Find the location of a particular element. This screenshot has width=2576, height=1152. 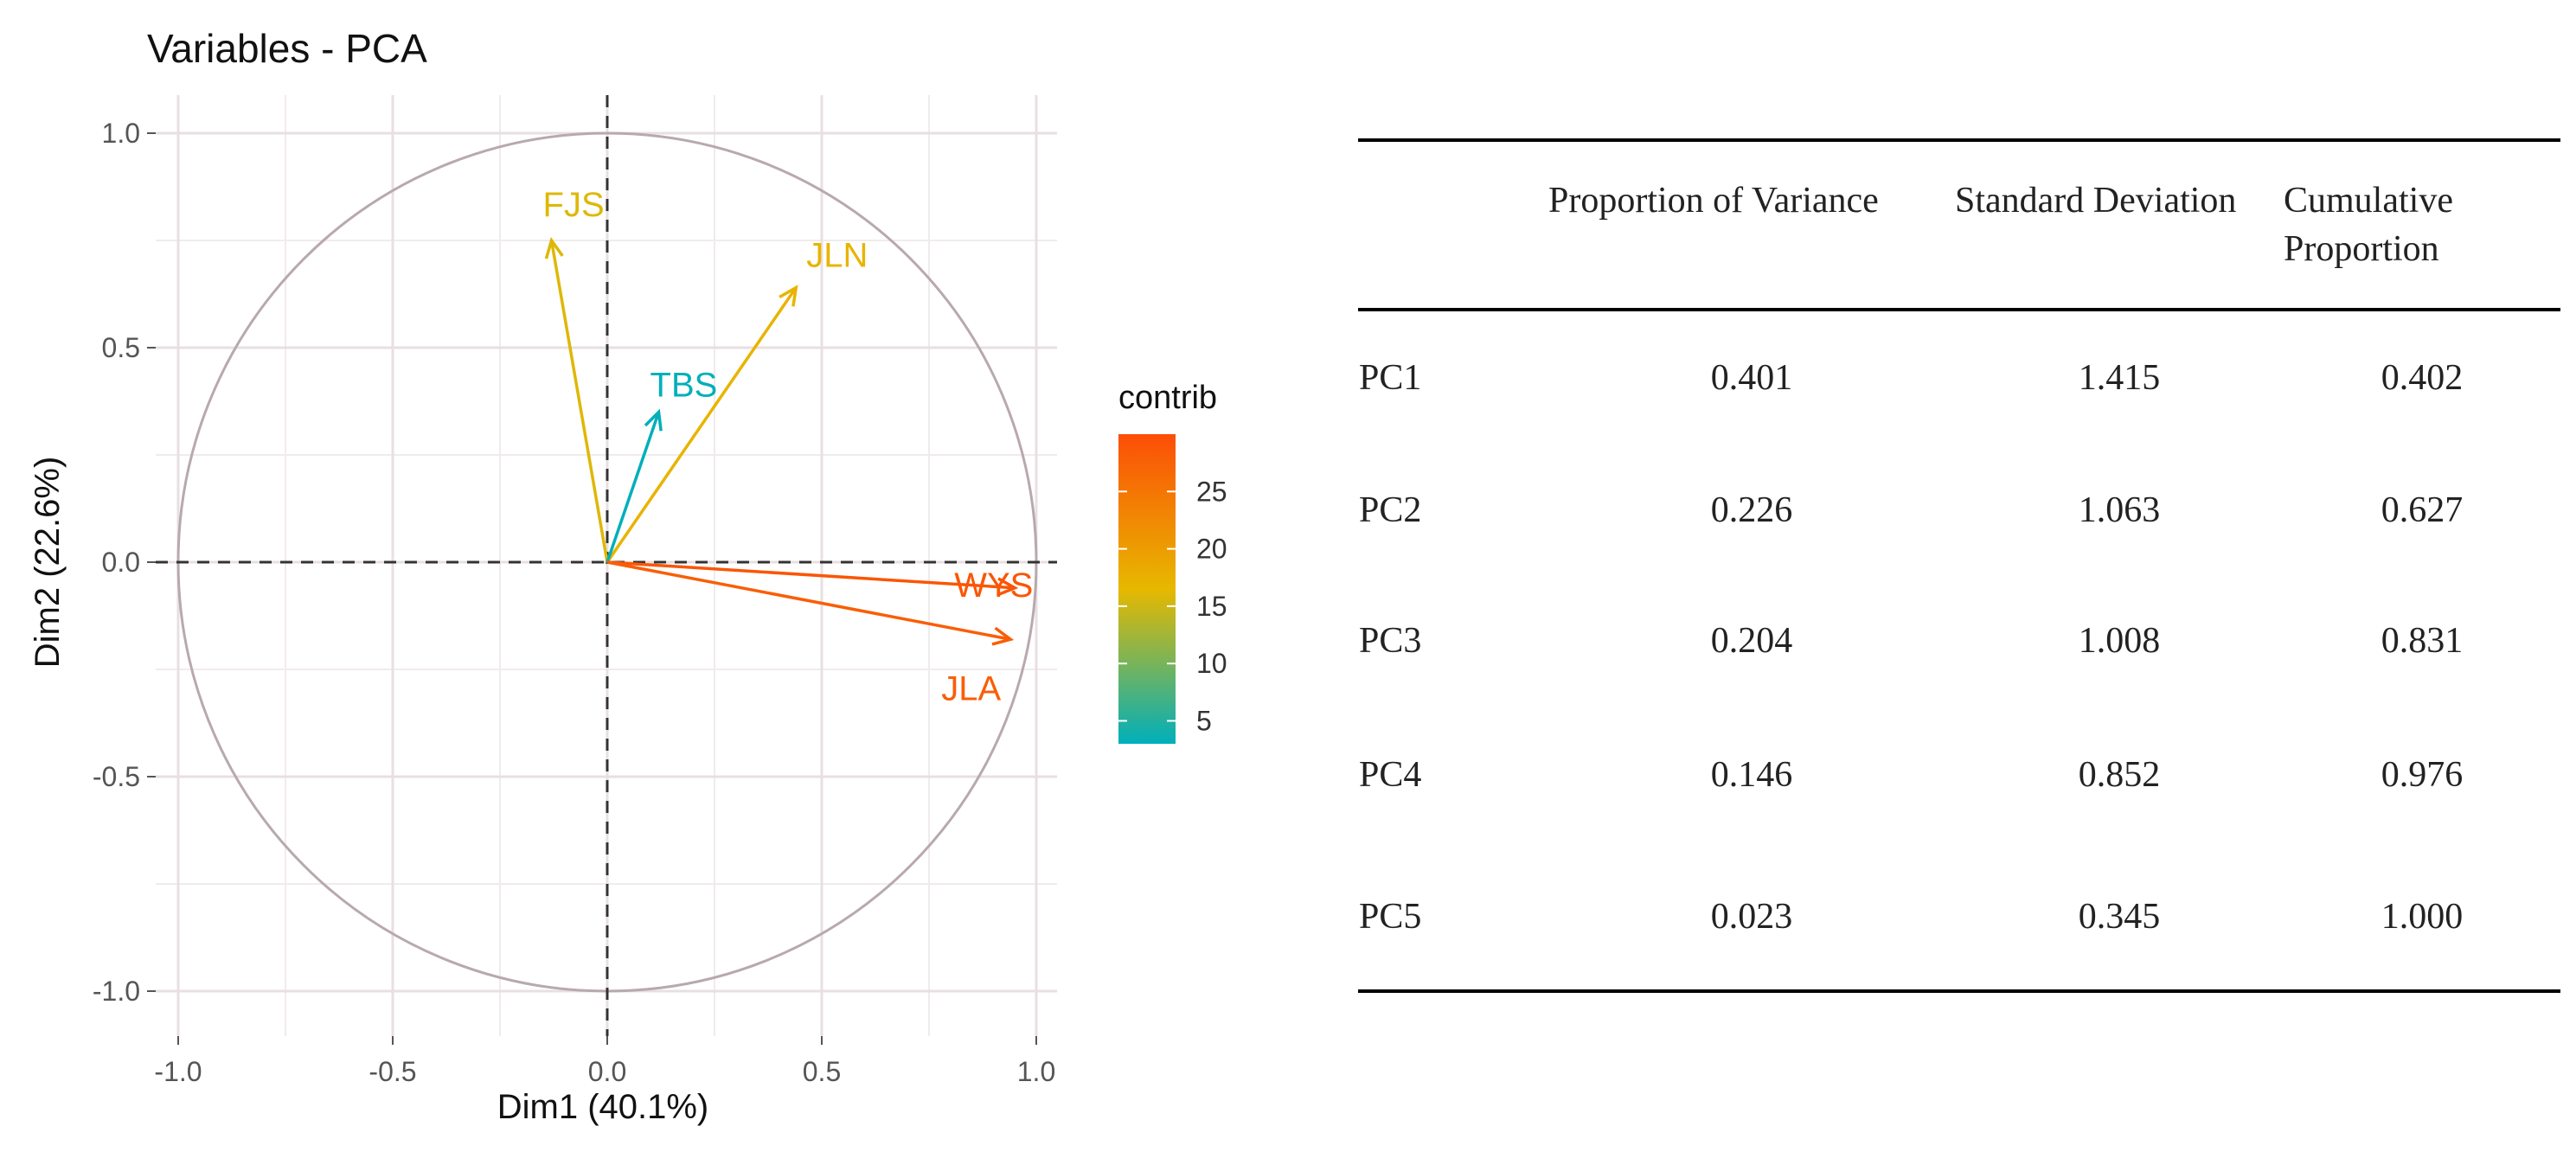

table-cell: 0.146 is located at coordinates (1751, 775).